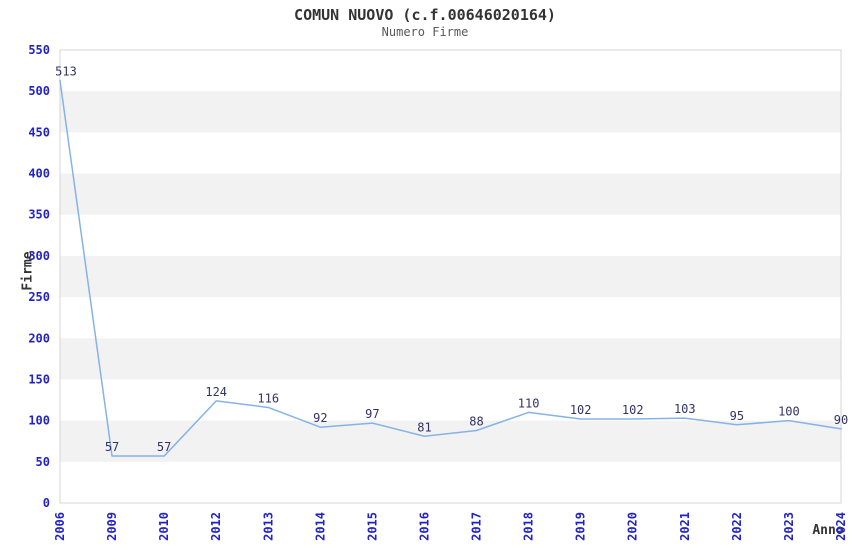 The height and width of the screenshot is (550, 850). What do you see at coordinates (39, 338) in the screenshot?
I see `y-tick-label: 200` at bounding box center [39, 338].